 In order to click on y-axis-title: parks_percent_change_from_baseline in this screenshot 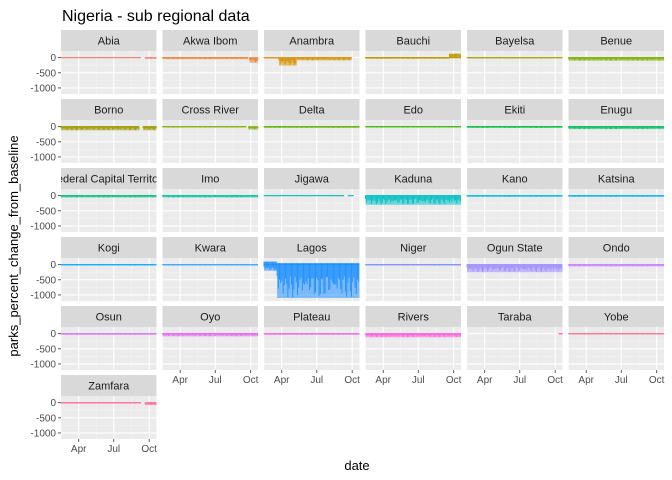, I will do `click(13, 245)`.